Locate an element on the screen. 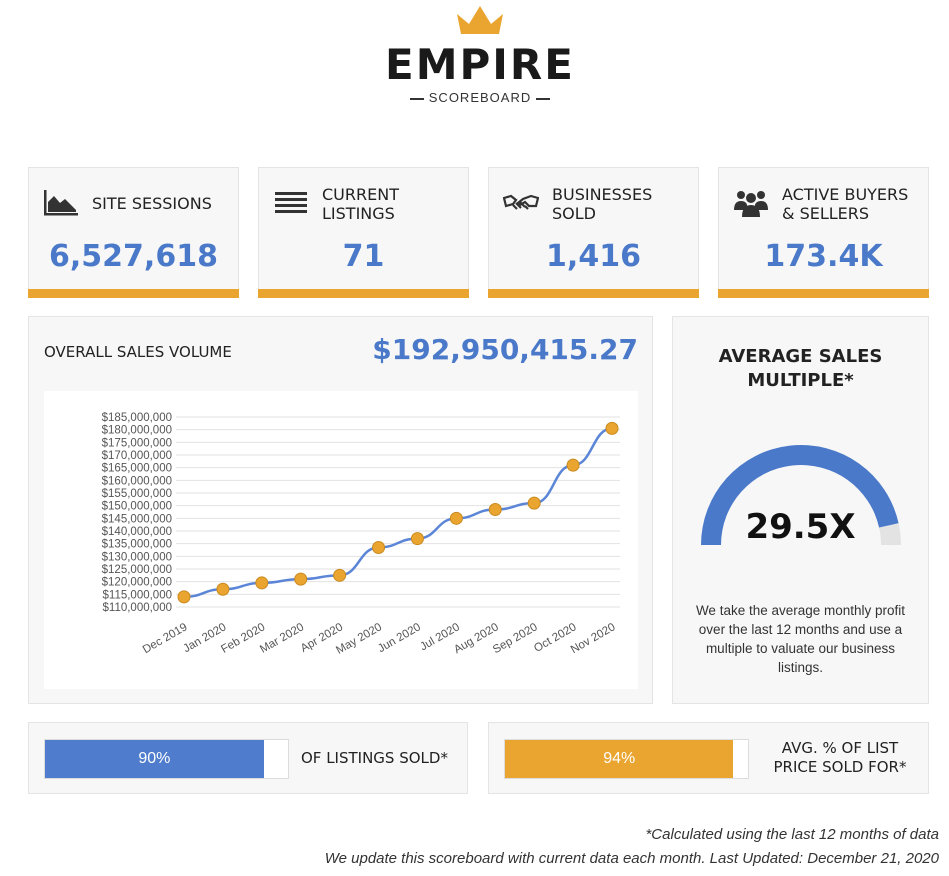  stat-card-site-sessions: SITE SESSIONS 6,527,618 is located at coordinates (133, 232).